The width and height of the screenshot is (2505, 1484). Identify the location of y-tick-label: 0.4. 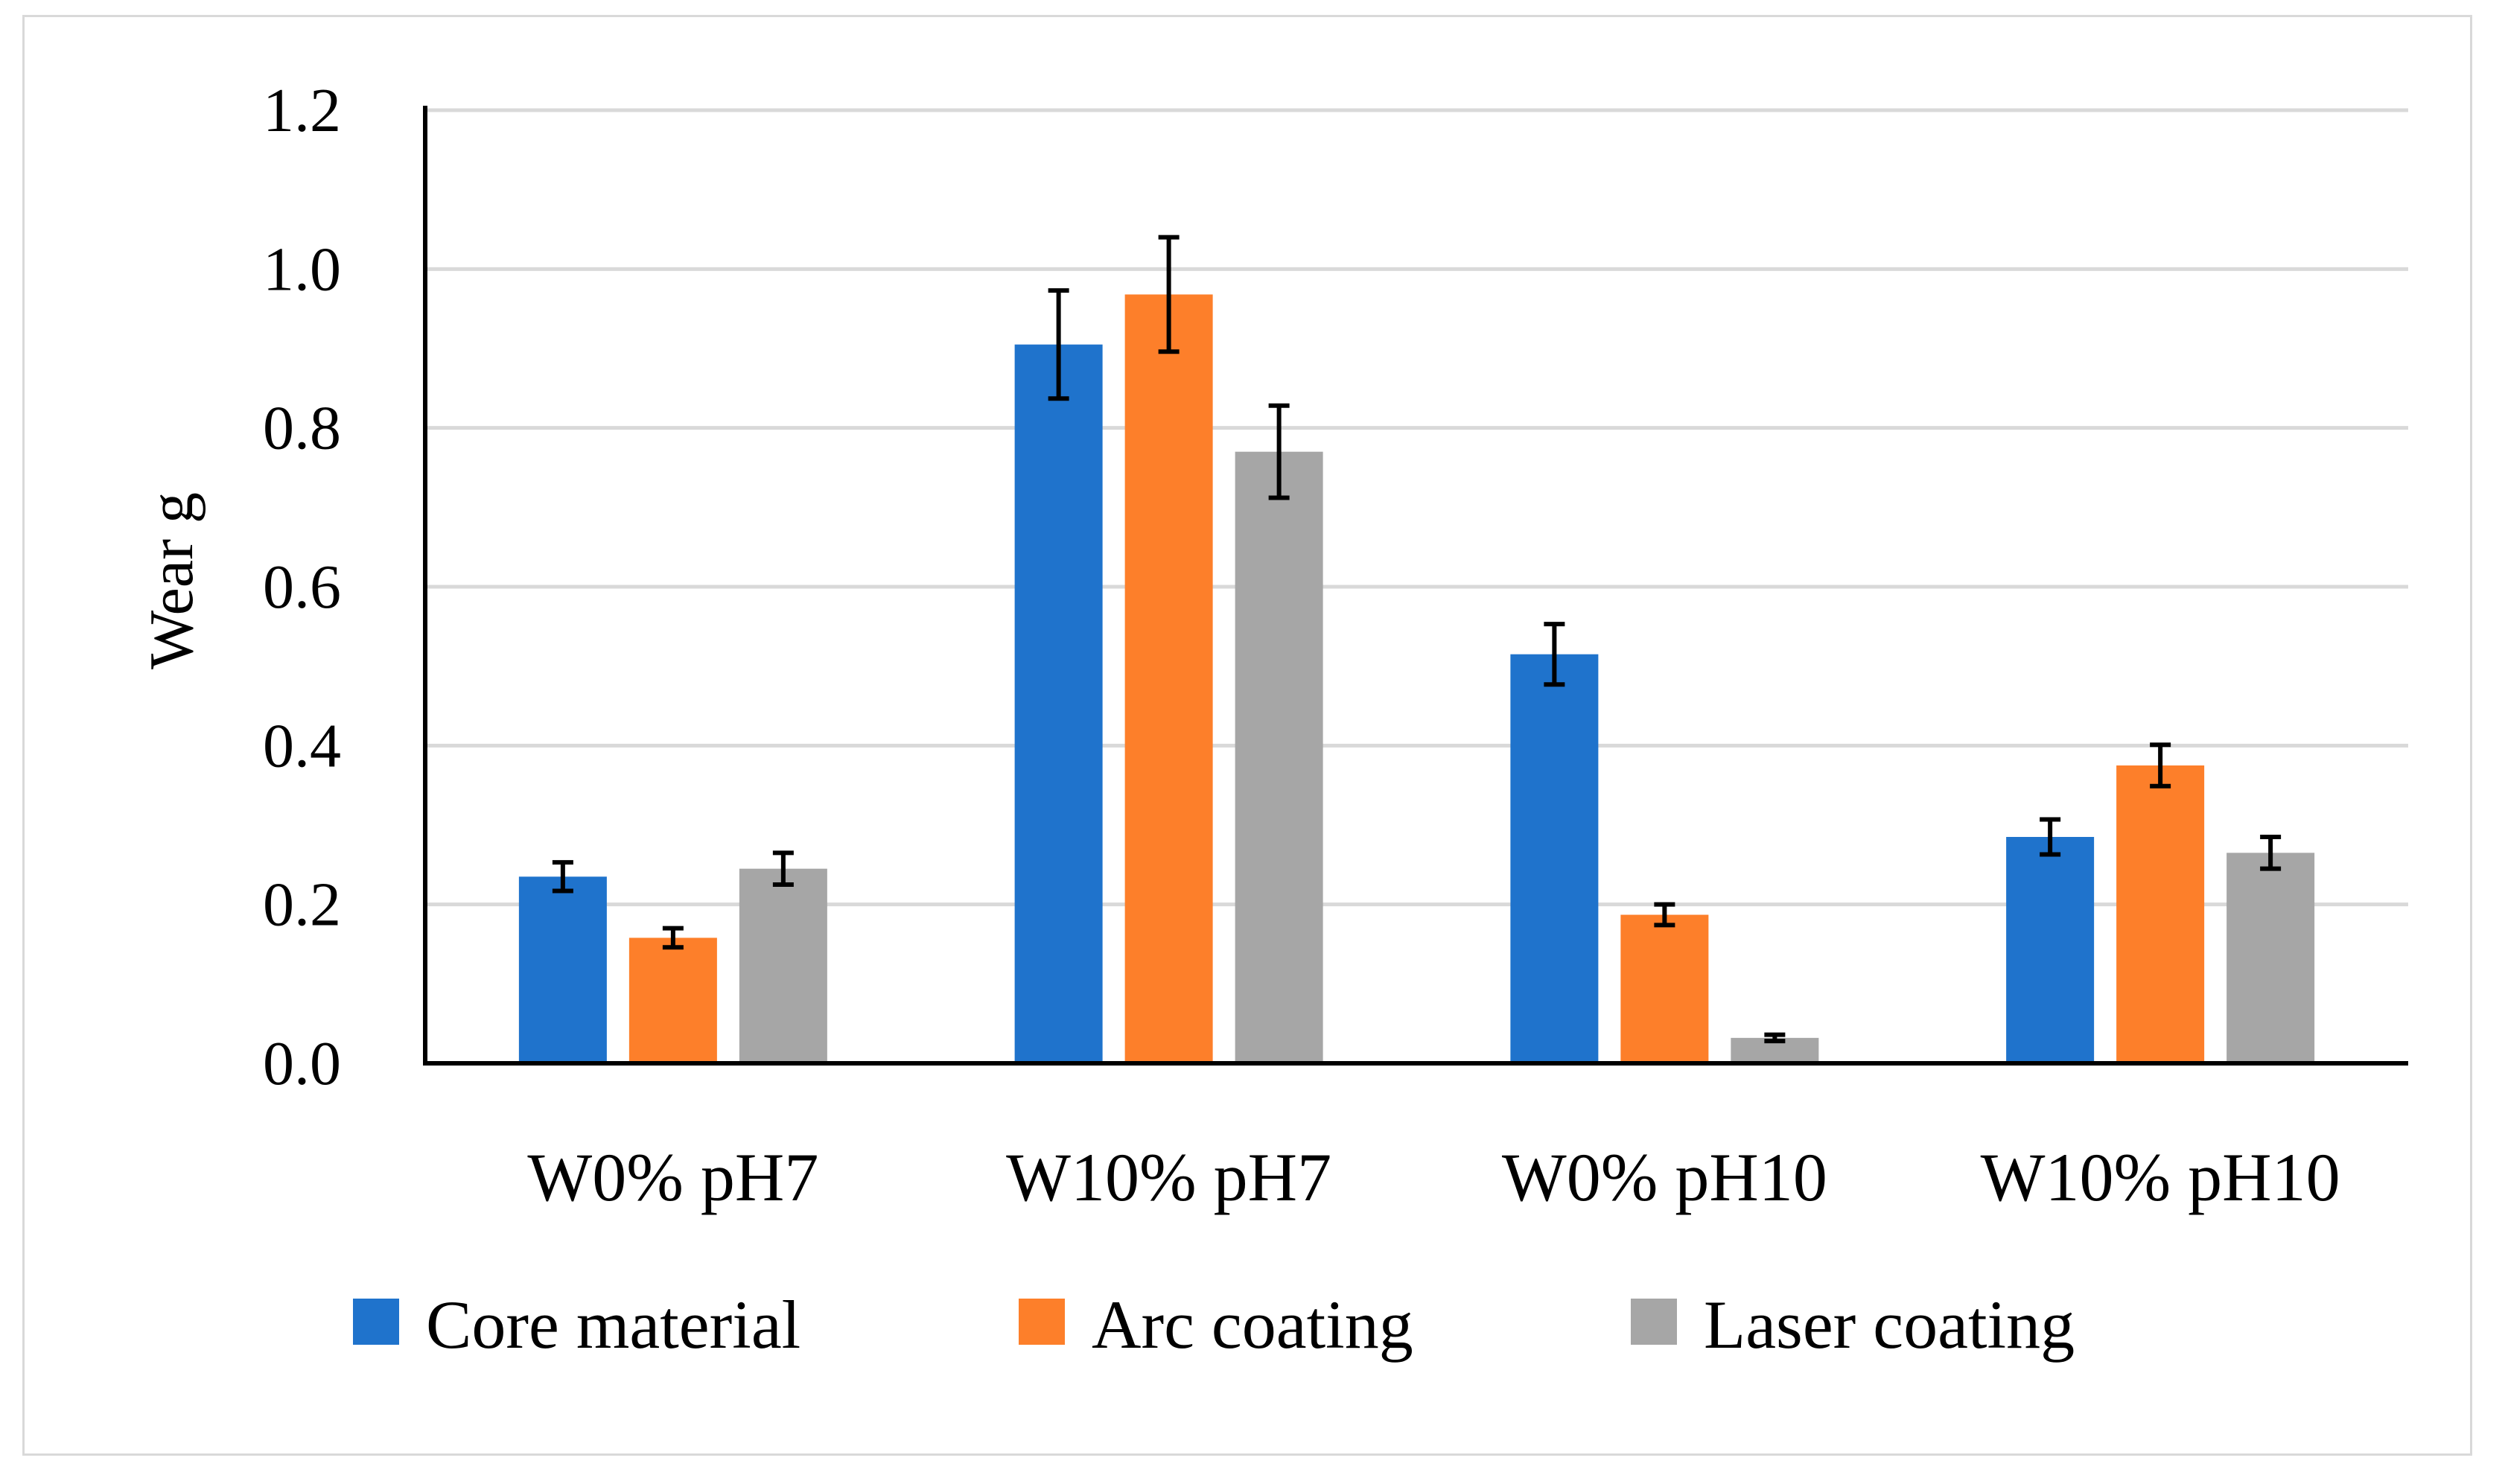
(302, 745).